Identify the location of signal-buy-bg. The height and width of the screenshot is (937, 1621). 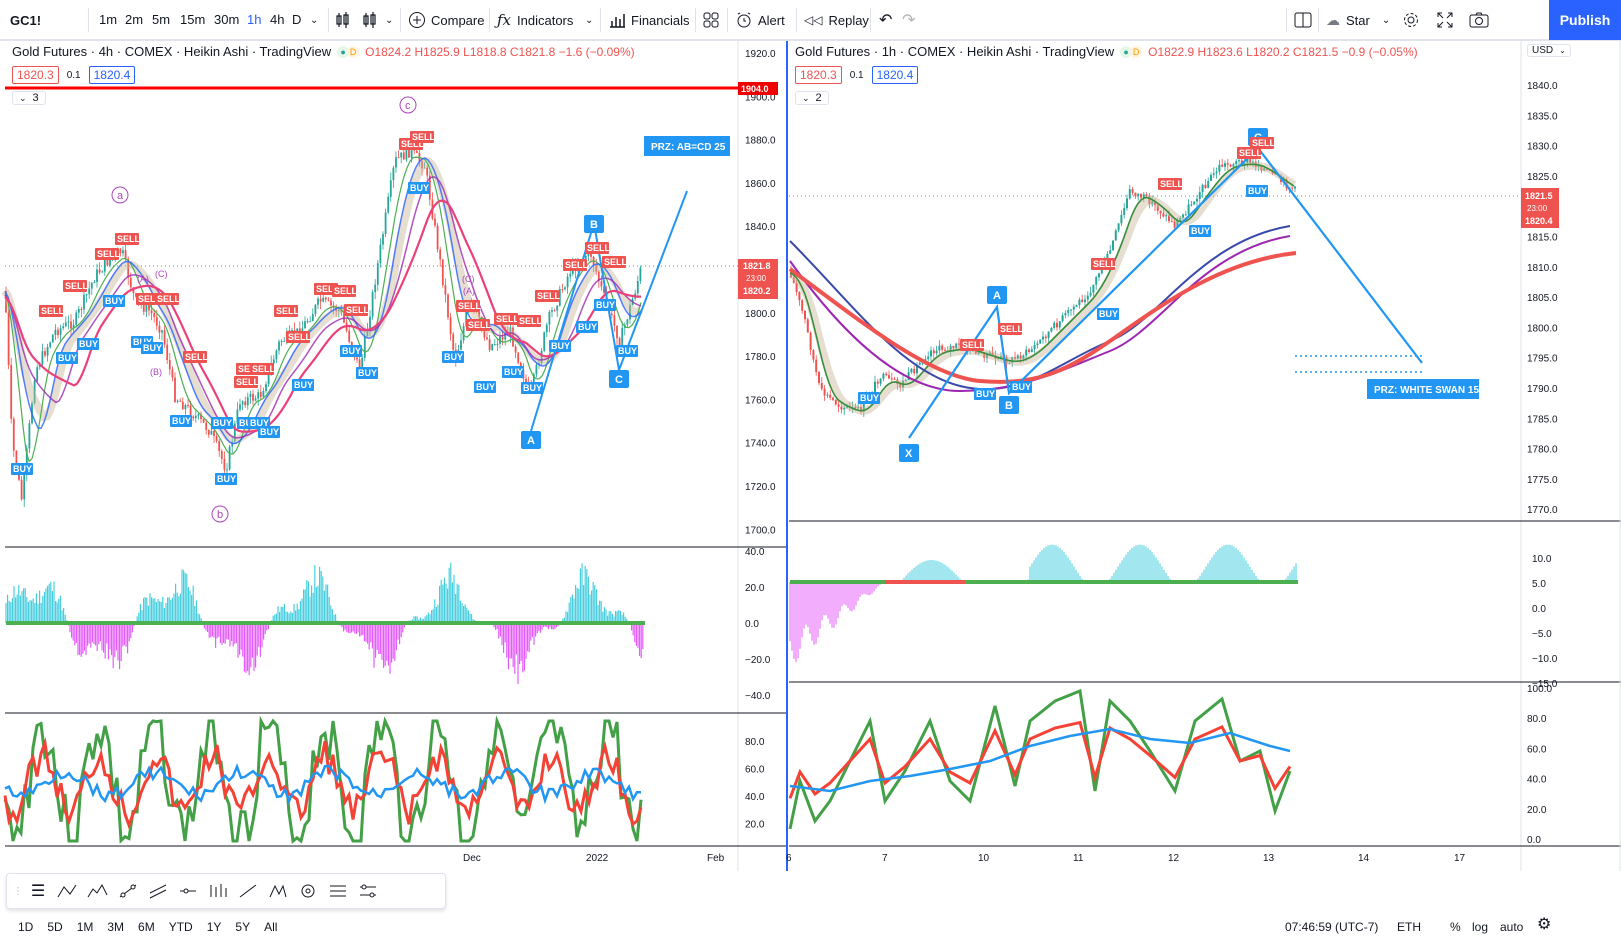
(627, 351).